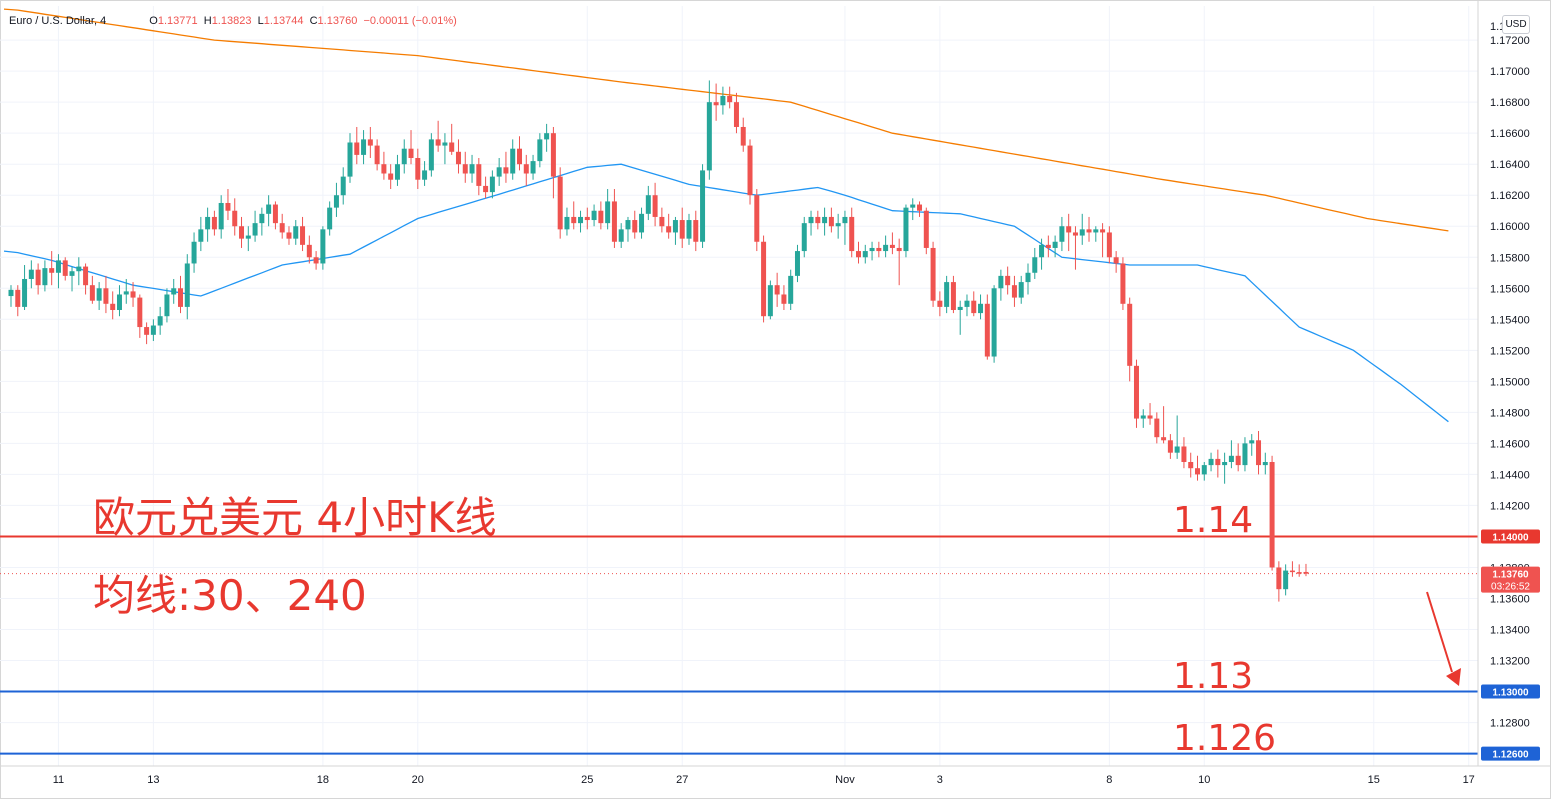  Describe the element at coordinates (1213, 676) in the screenshot. I see `level-label-1-13: 1.13` at that location.